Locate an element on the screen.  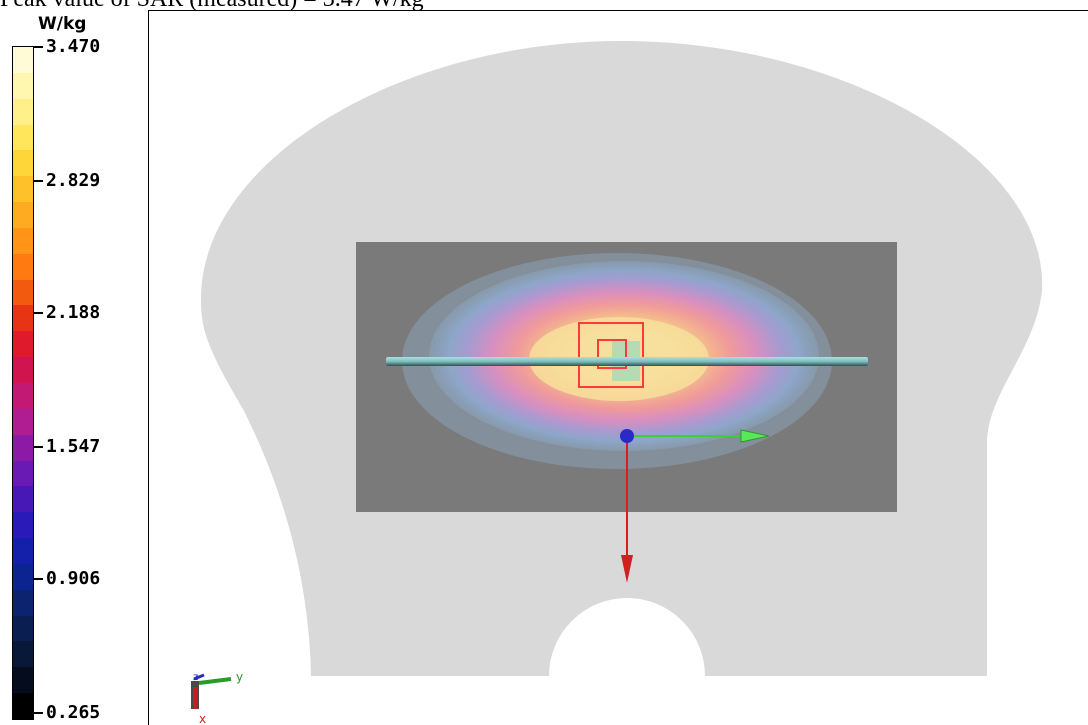
probe-line is located at coordinates (627, 361).